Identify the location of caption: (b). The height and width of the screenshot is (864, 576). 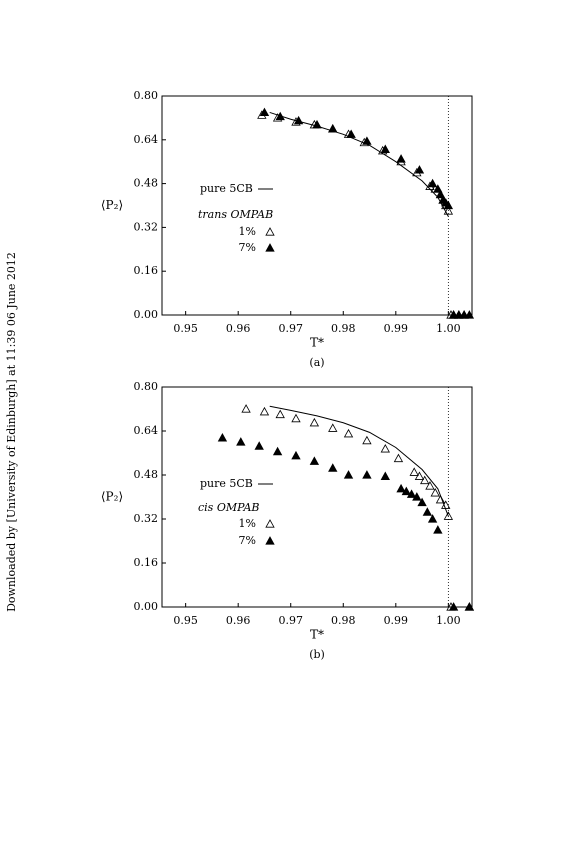
(317, 654).